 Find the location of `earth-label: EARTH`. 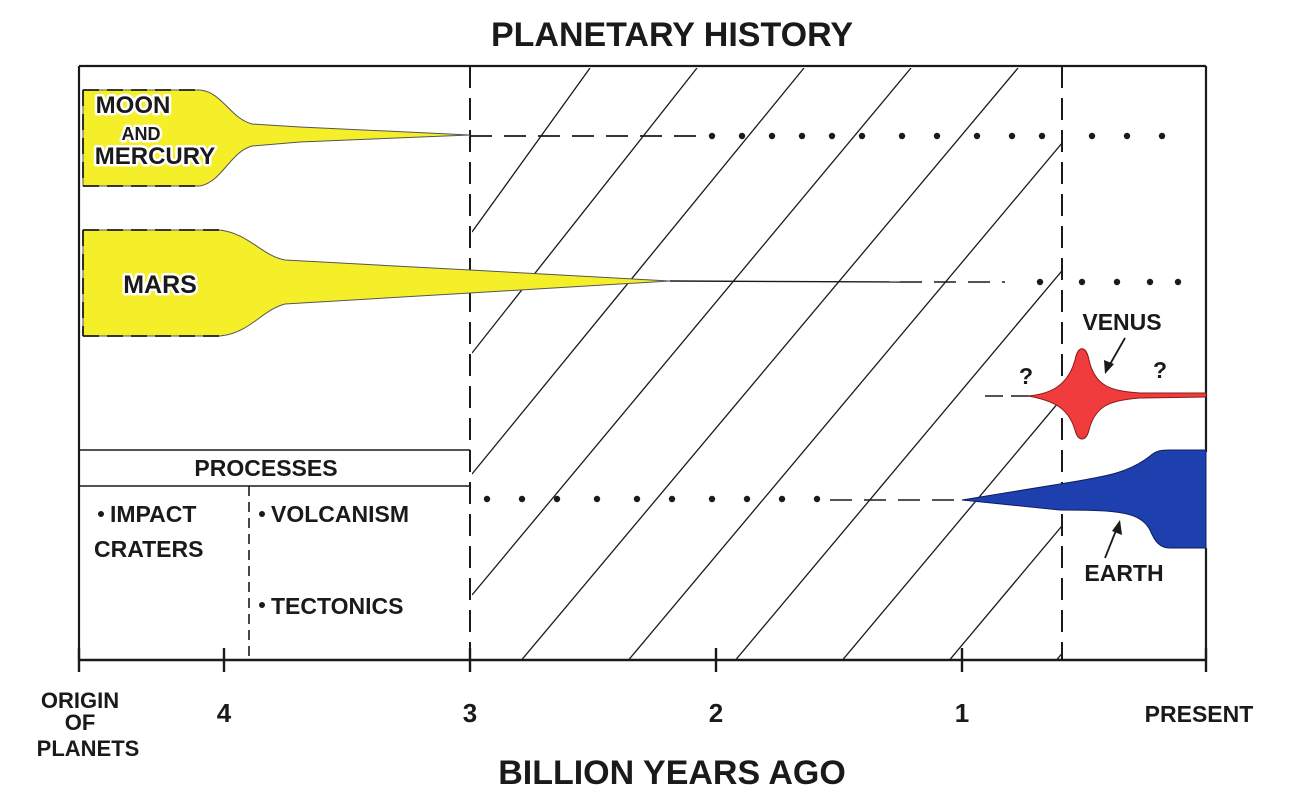

earth-label: EARTH is located at coordinates (1123, 573).